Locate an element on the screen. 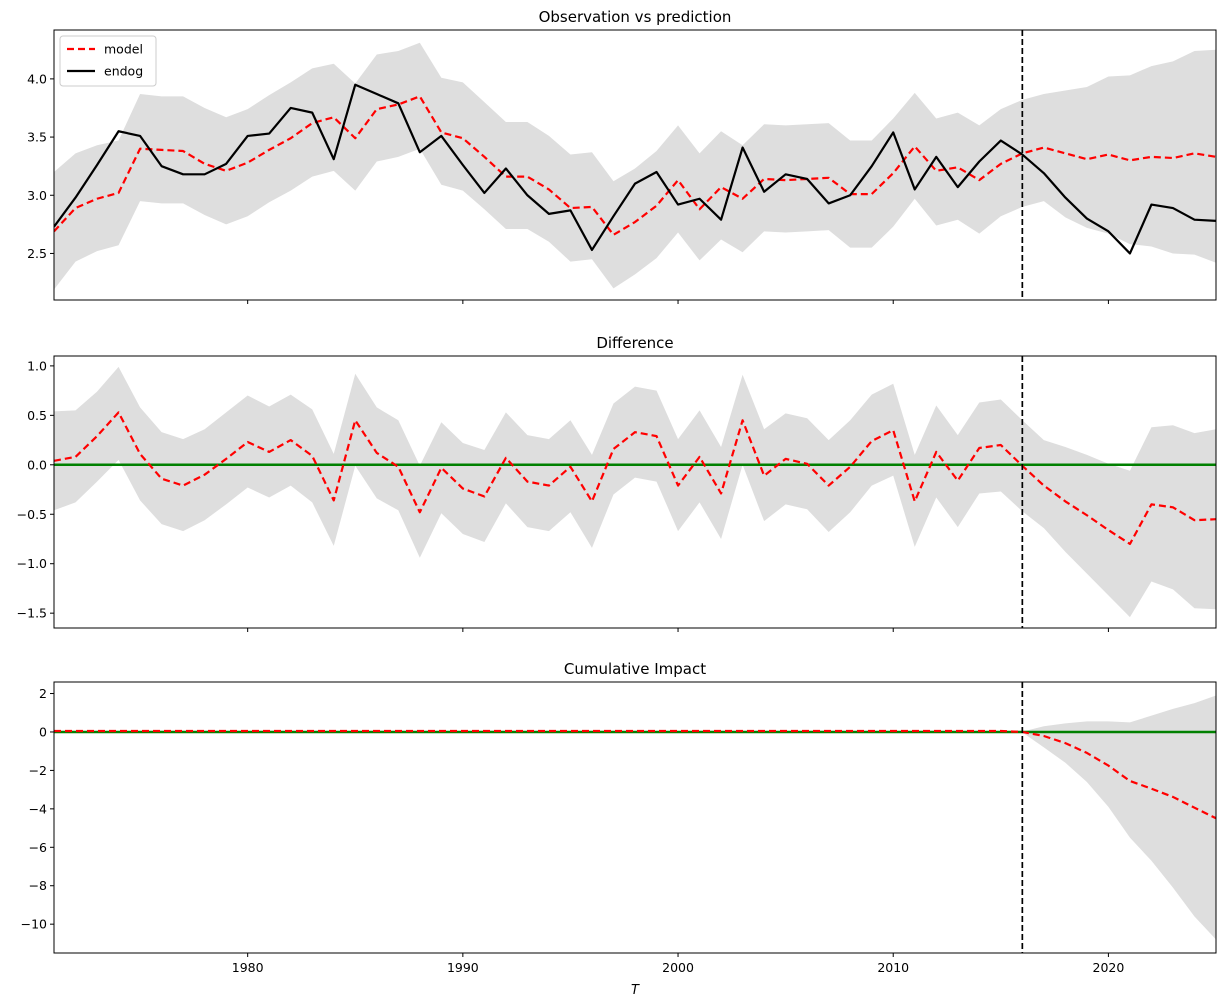 The width and height of the screenshot is (1225, 1007). y-tick-label: −4 is located at coordinates (38, 808).